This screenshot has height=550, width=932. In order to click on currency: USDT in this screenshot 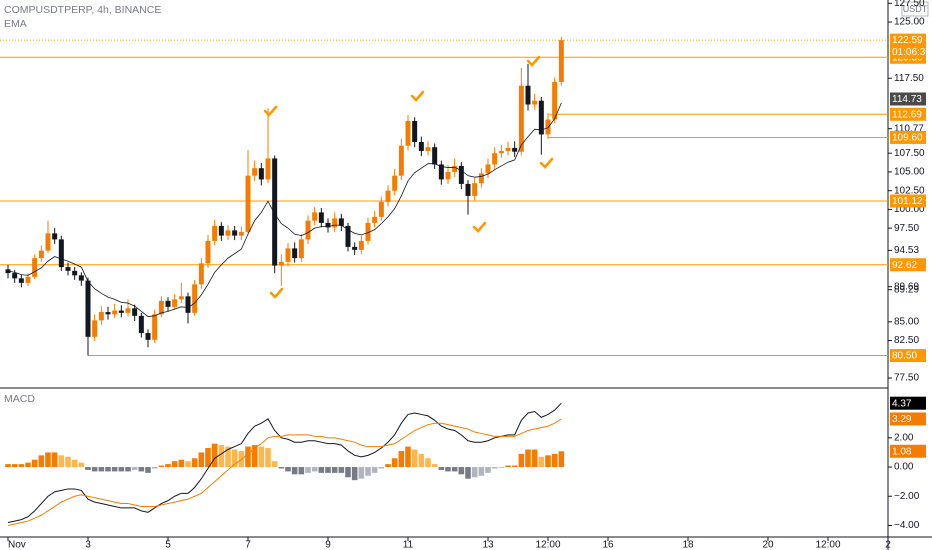, I will do `click(915, 9)`.